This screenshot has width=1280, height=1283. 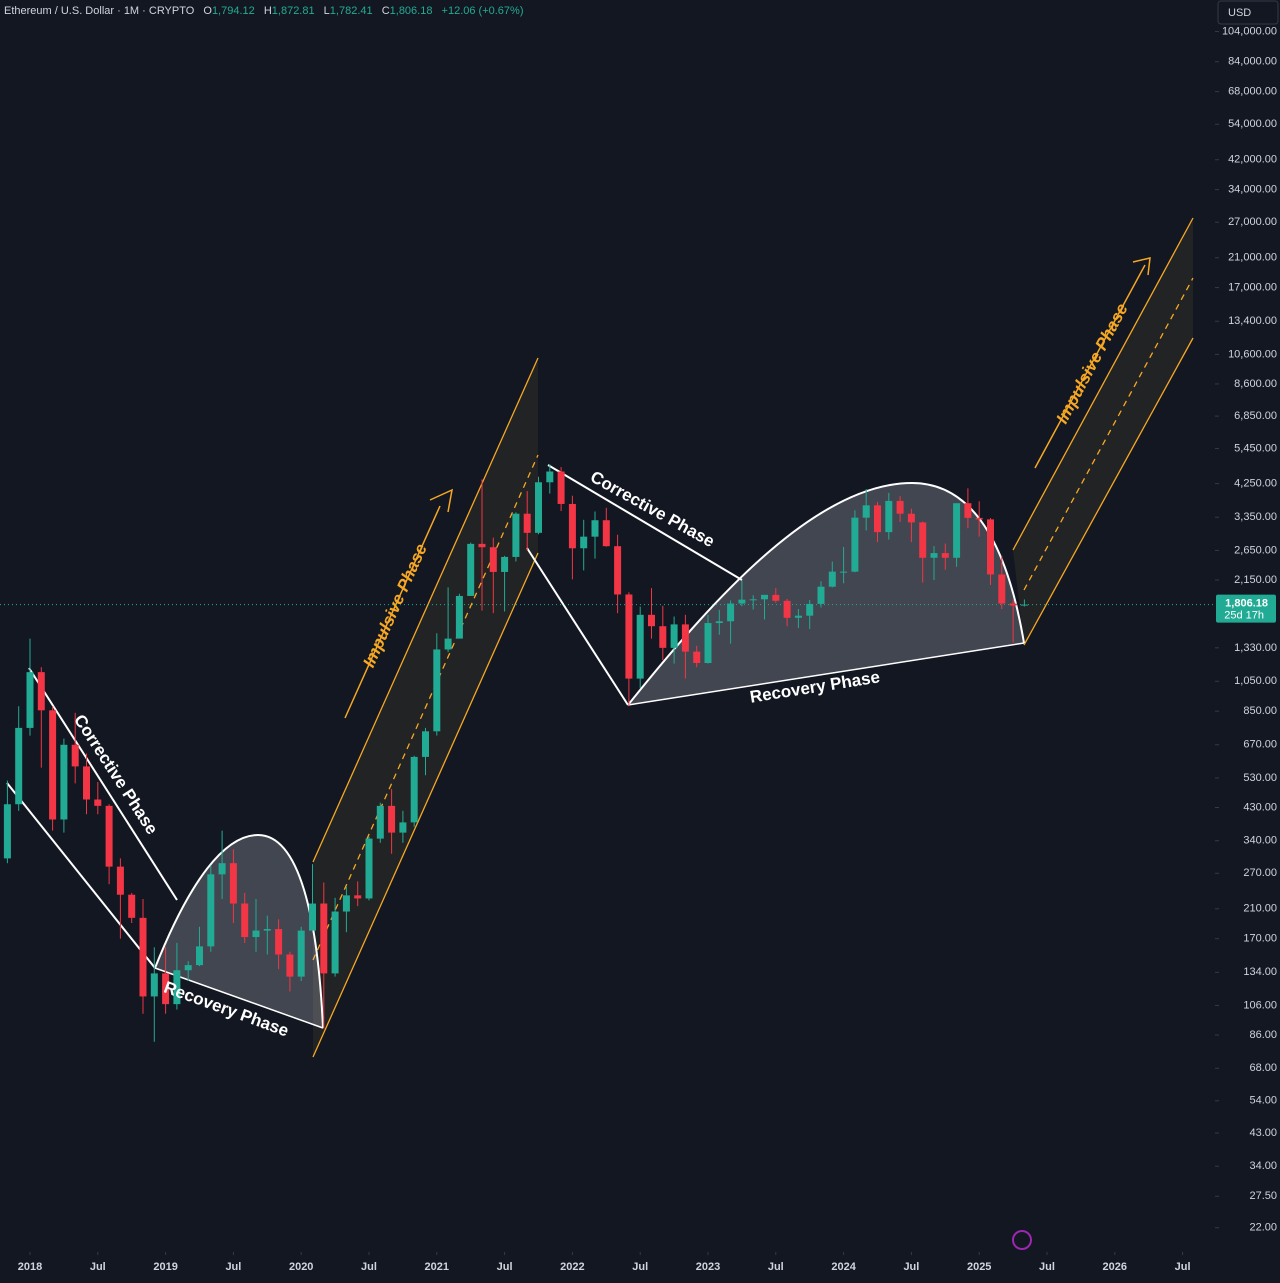 I want to click on o-label: O, so click(x=207, y=11).